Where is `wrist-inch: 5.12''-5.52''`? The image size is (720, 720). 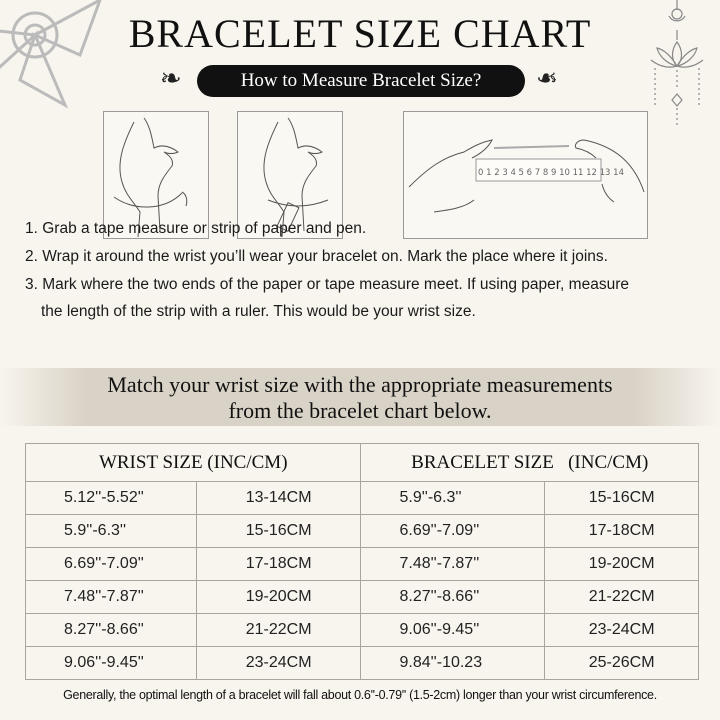 wrist-inch: 5.12''-5.52'' is located at coordinates (111, 498).